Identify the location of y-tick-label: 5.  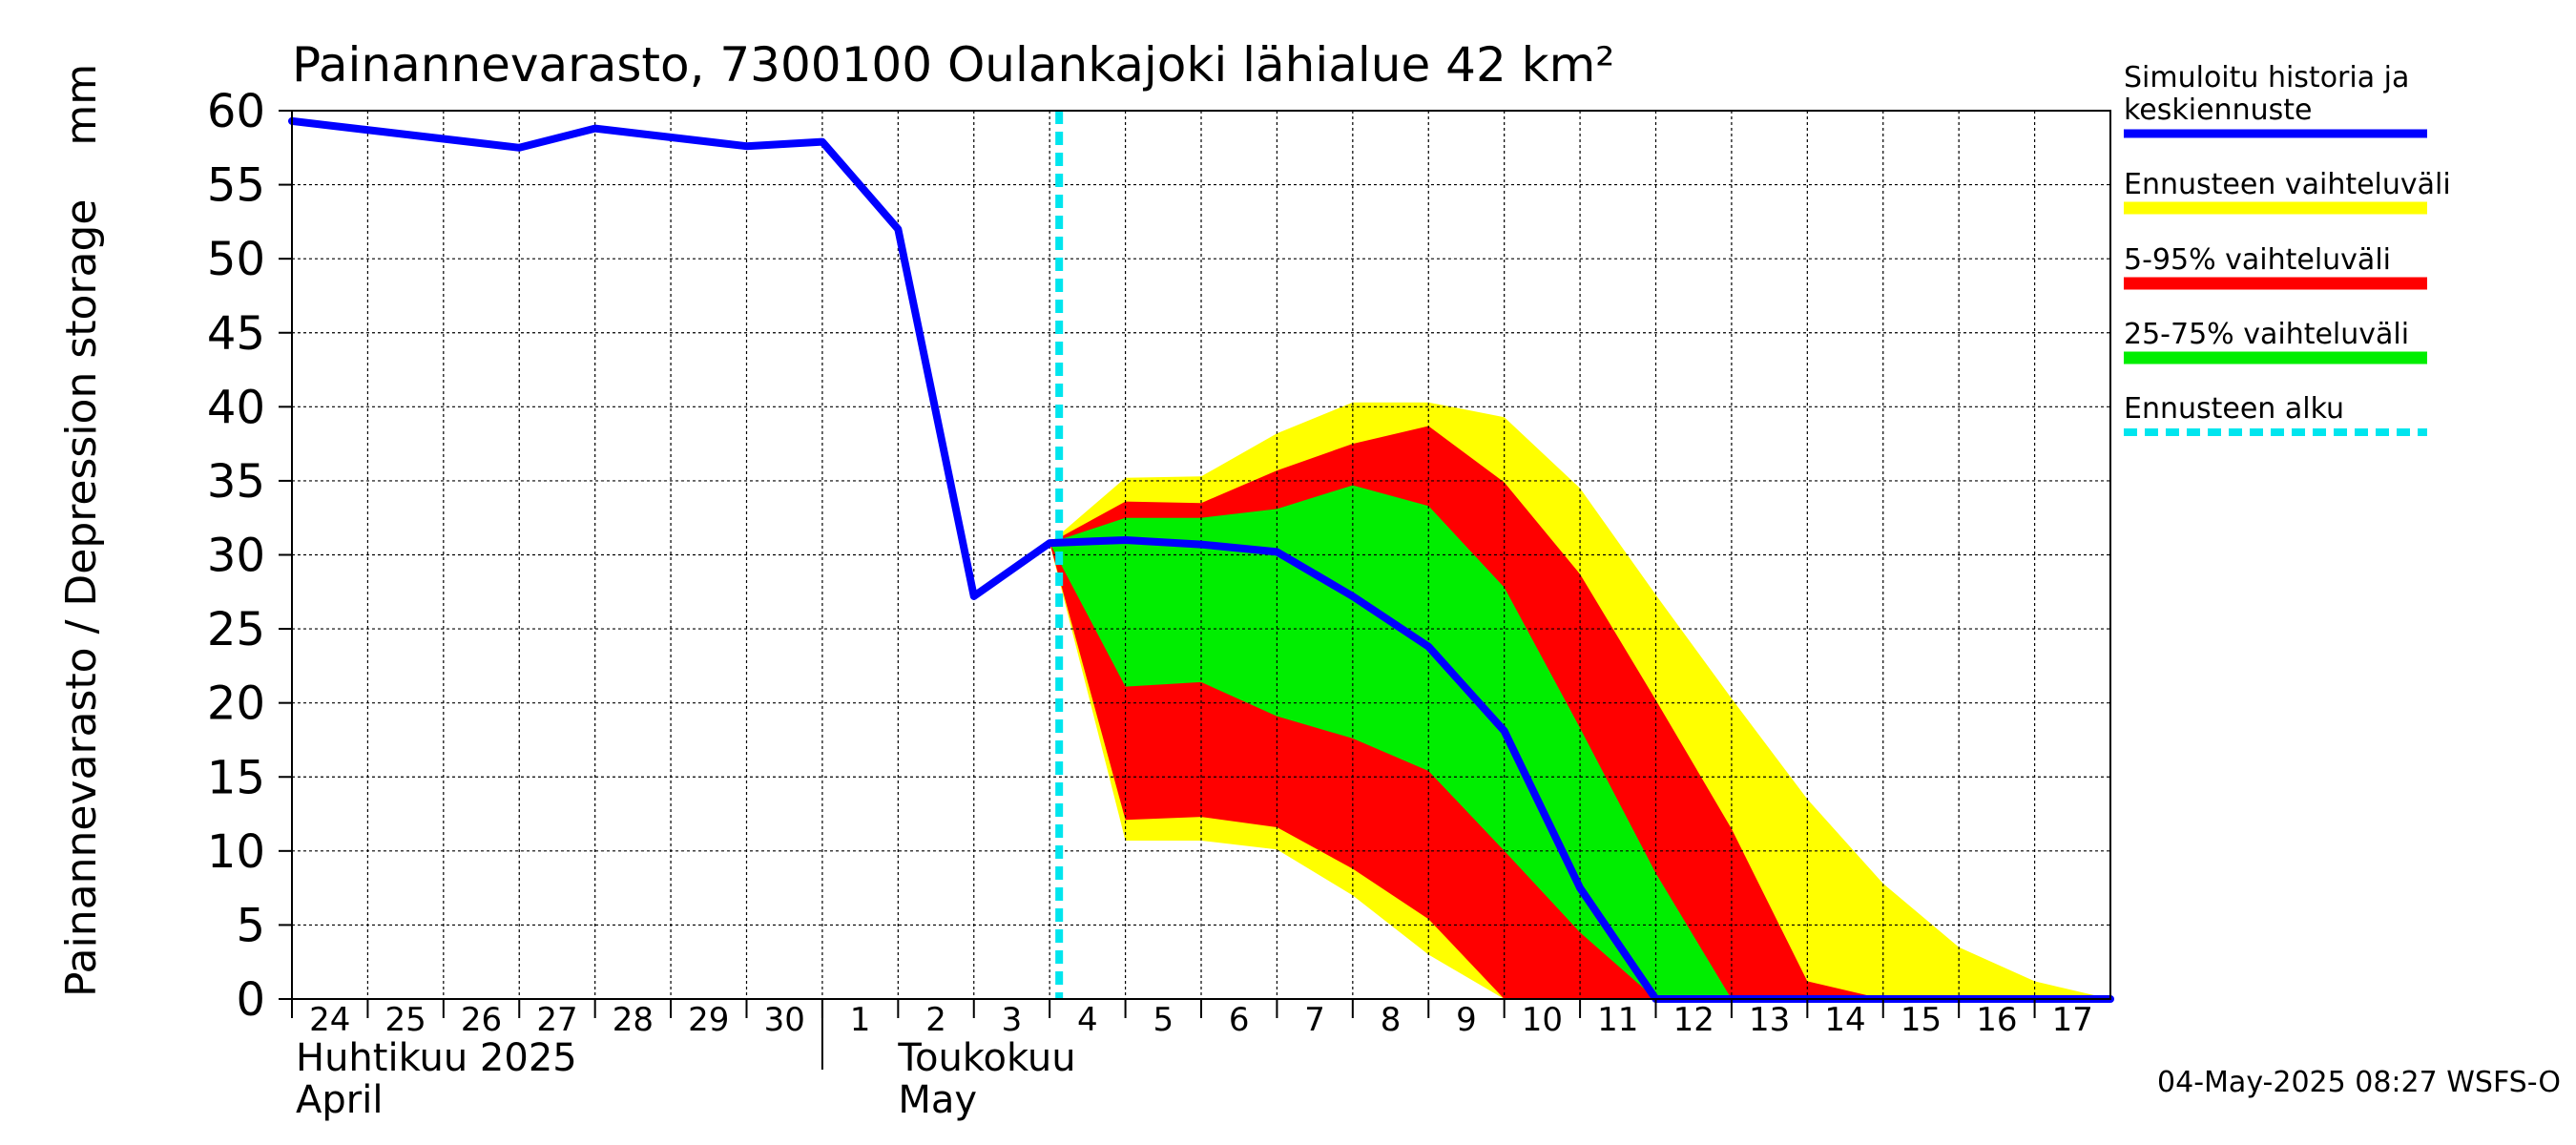
(250, 925).